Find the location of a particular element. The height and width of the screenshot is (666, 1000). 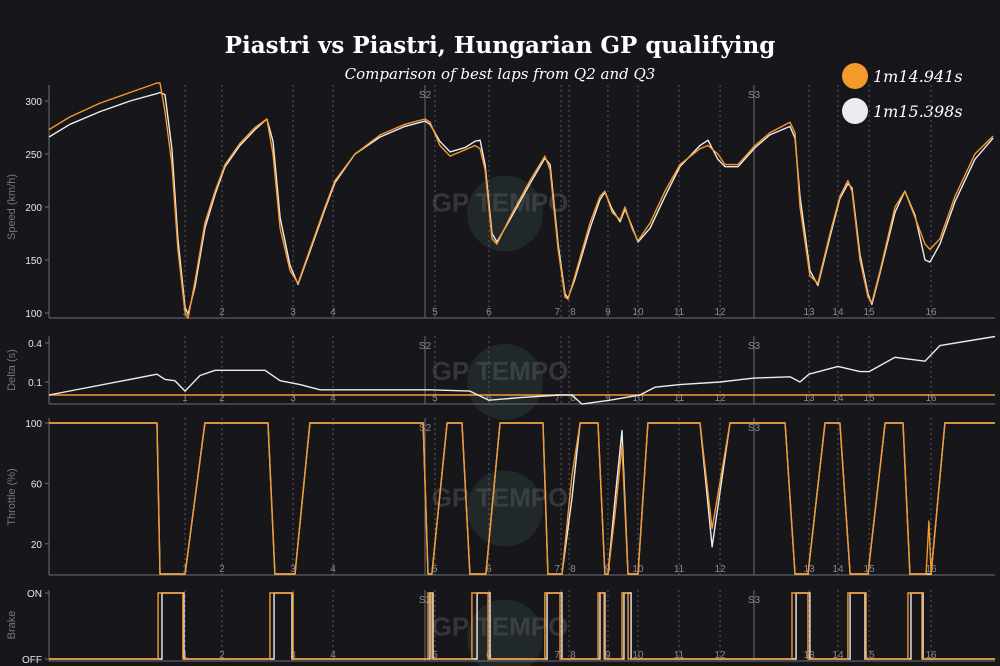

y-tick-label: ON is located at coordinates (34, 594).